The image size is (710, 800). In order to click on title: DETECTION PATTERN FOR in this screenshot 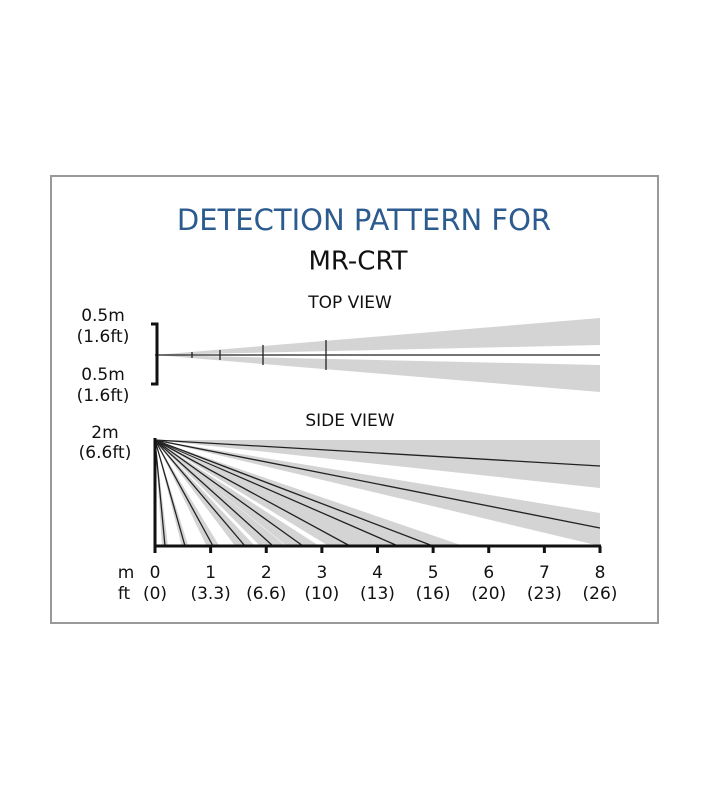, I will do `click(364, 220)`.